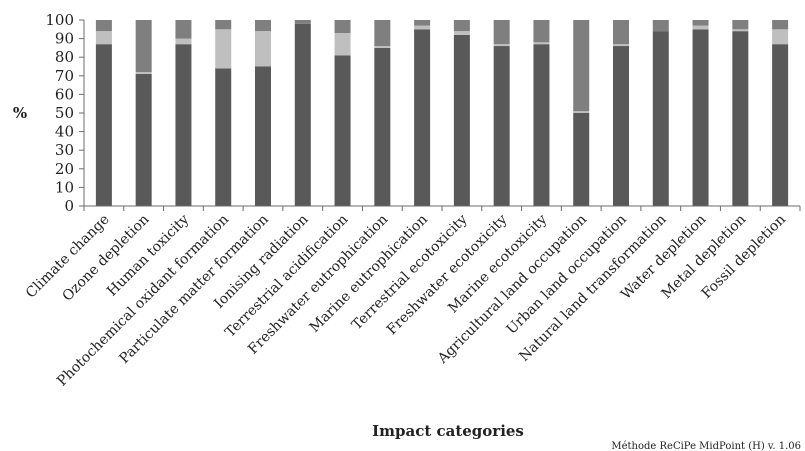 This screenshot has width=805, height=451. What do you see at coordinates (20, 113) in the screenshot?
I see `y-axis-label: %` at bounding box center [20, 113].